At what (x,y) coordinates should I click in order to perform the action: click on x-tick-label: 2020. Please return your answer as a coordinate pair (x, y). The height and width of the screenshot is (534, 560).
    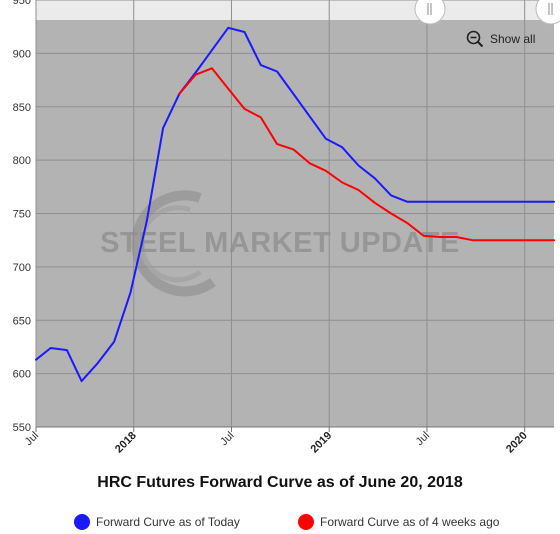
    Looking at the image, I should click on (517, 443).